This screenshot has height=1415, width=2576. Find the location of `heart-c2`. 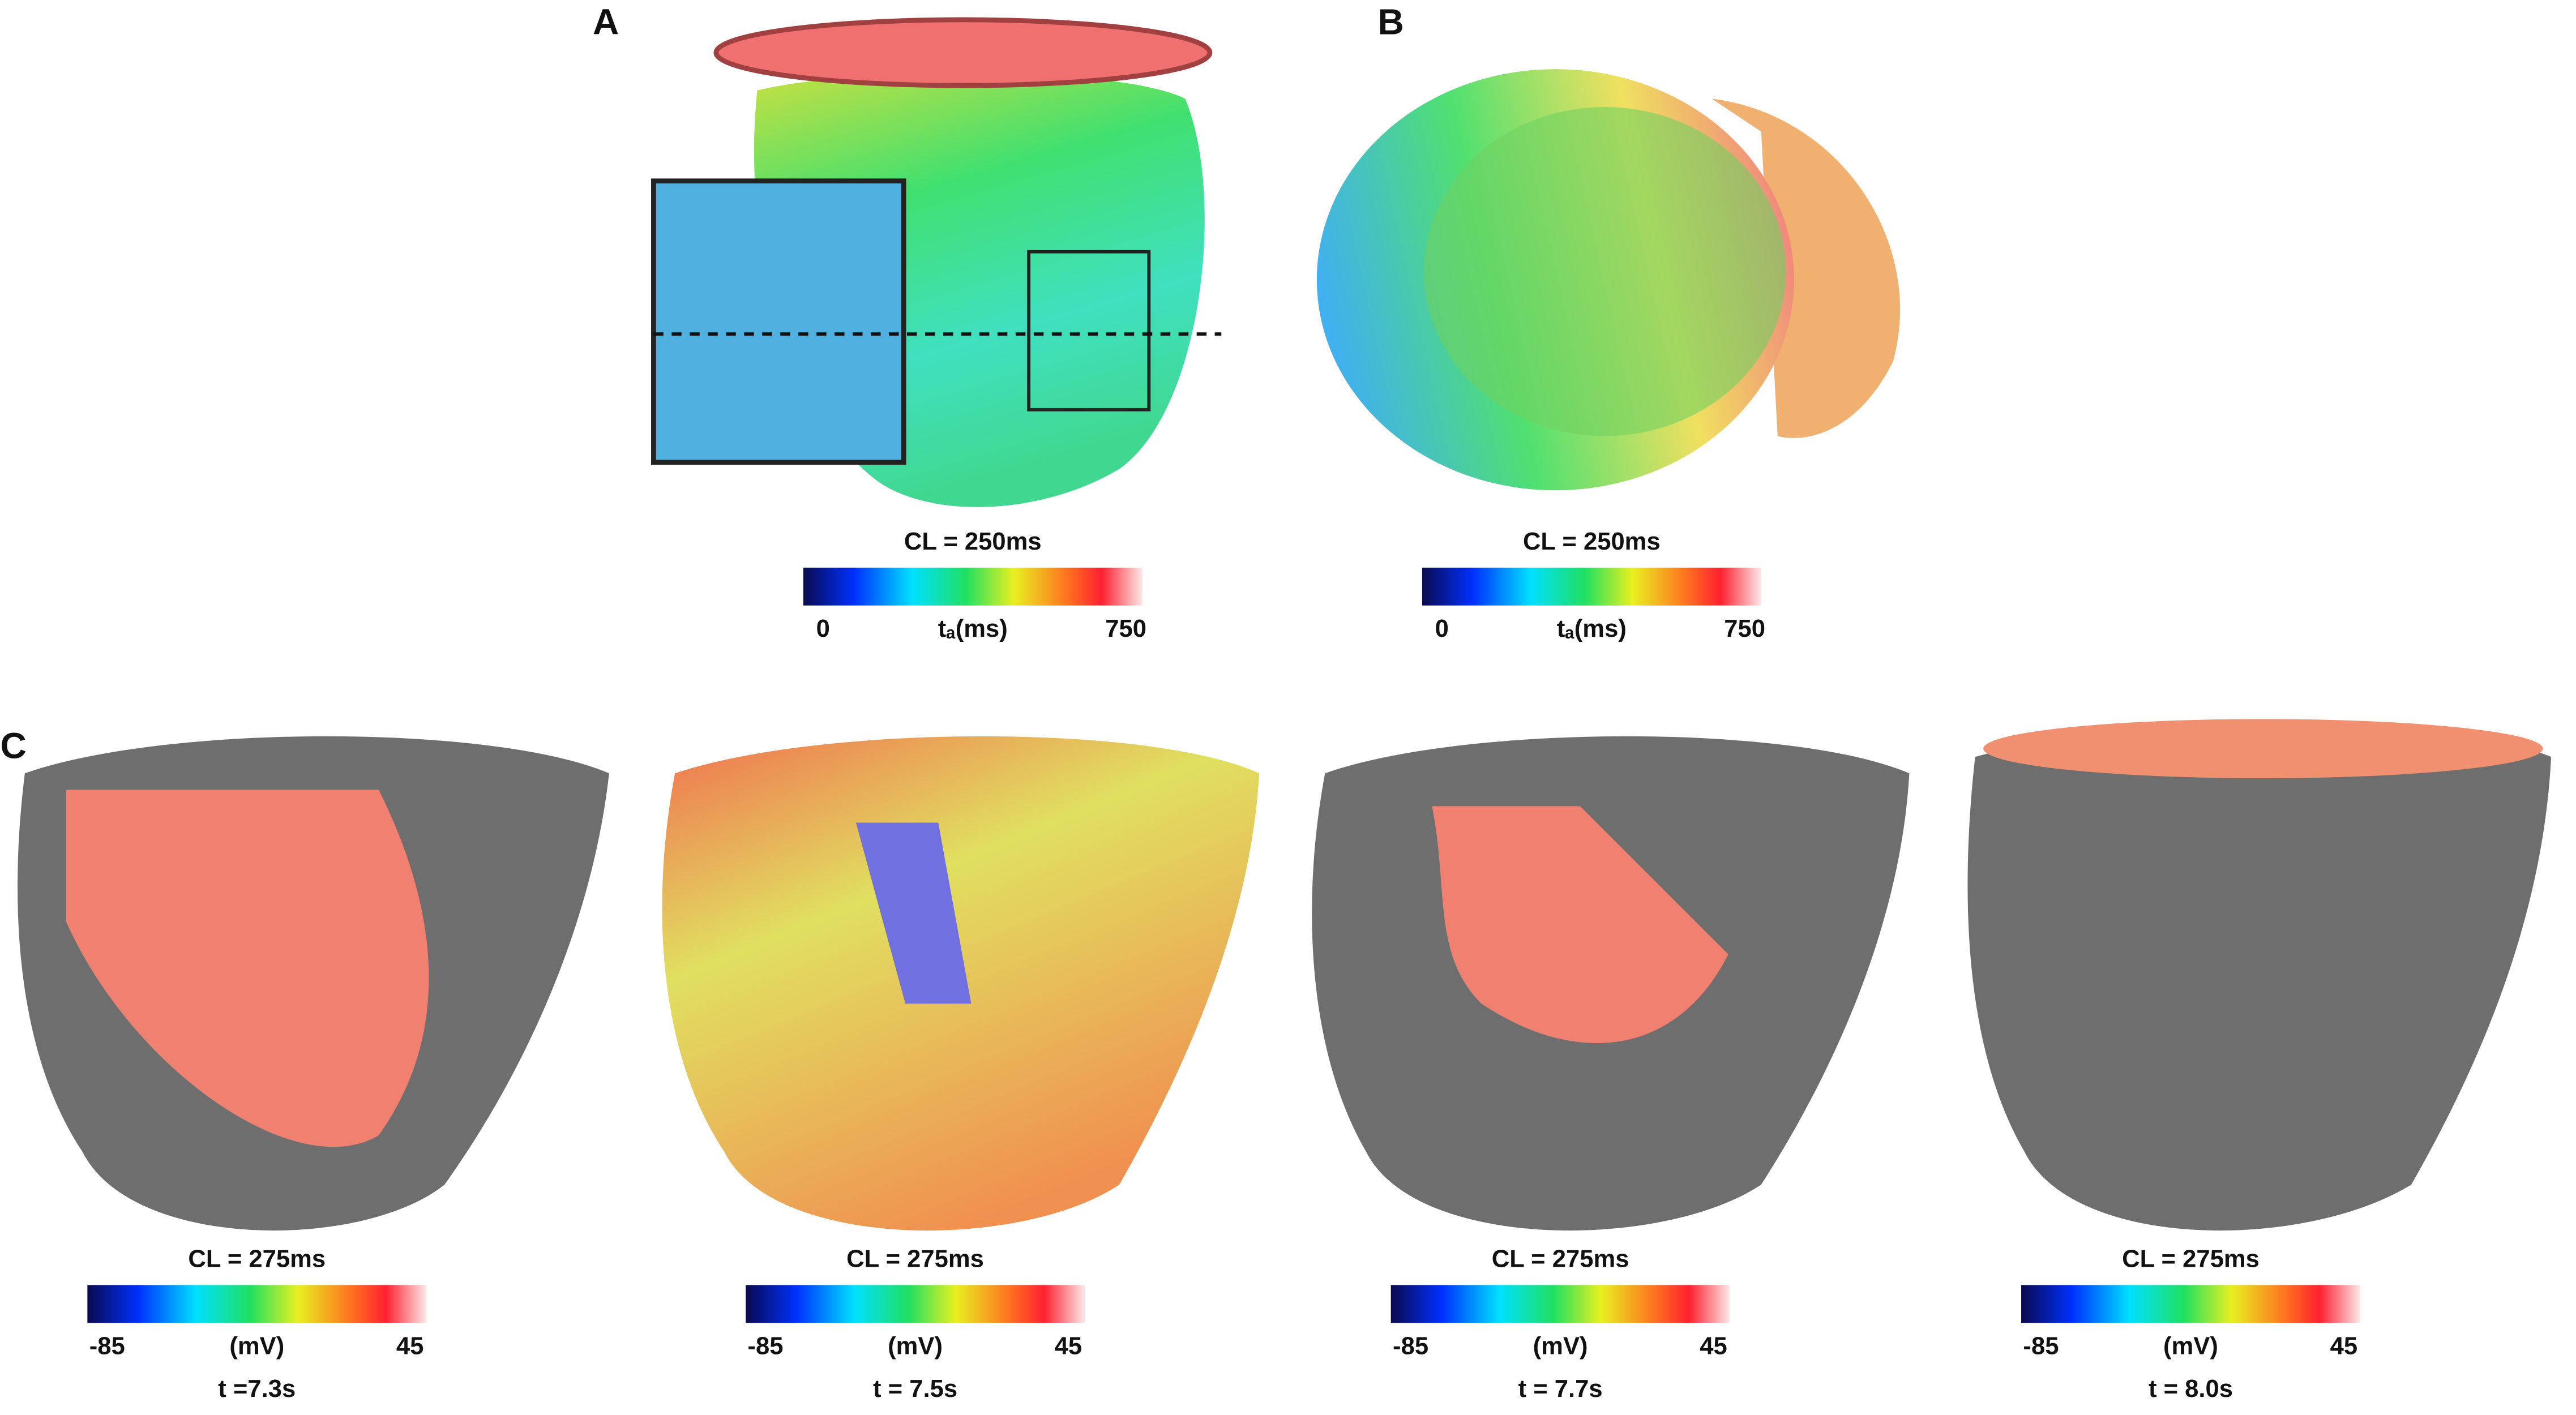

heart-c2 is located at coordinates (961, 983).